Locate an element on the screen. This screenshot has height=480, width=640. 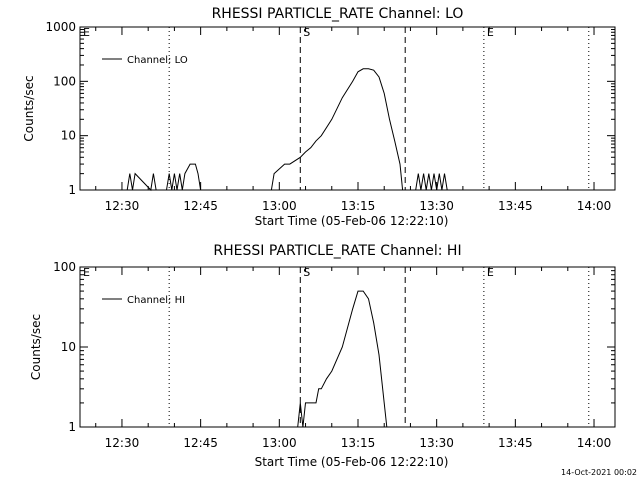
footer-timestamp: 14-Oct-2021 00:02 is located at coordinates (599, 472).